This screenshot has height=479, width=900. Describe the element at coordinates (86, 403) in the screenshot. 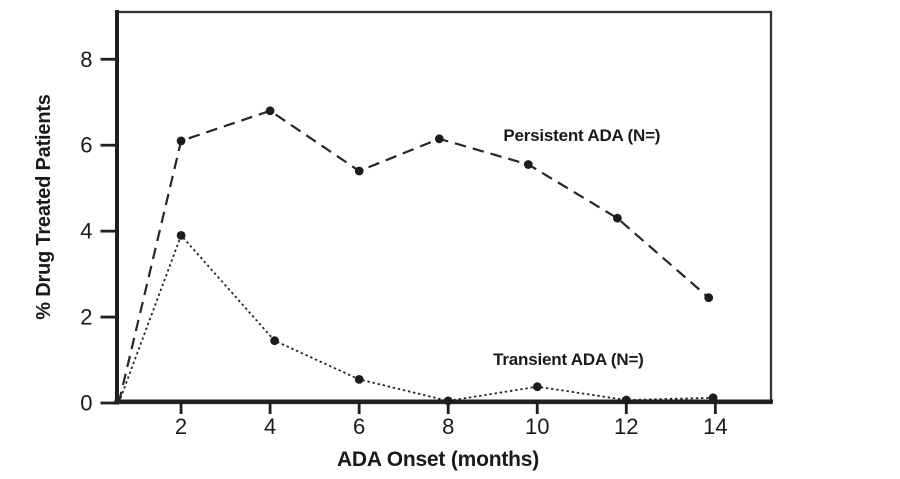

I see `y-tick-label: 0` at that location.